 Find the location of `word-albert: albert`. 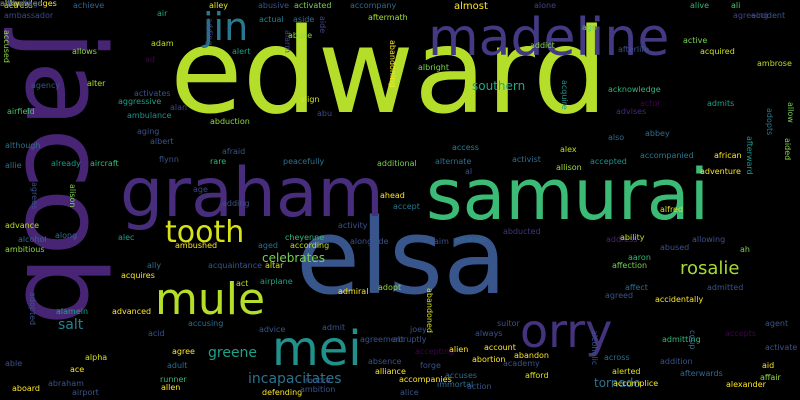

word-albert: albert is located at coordinates (162, 141).